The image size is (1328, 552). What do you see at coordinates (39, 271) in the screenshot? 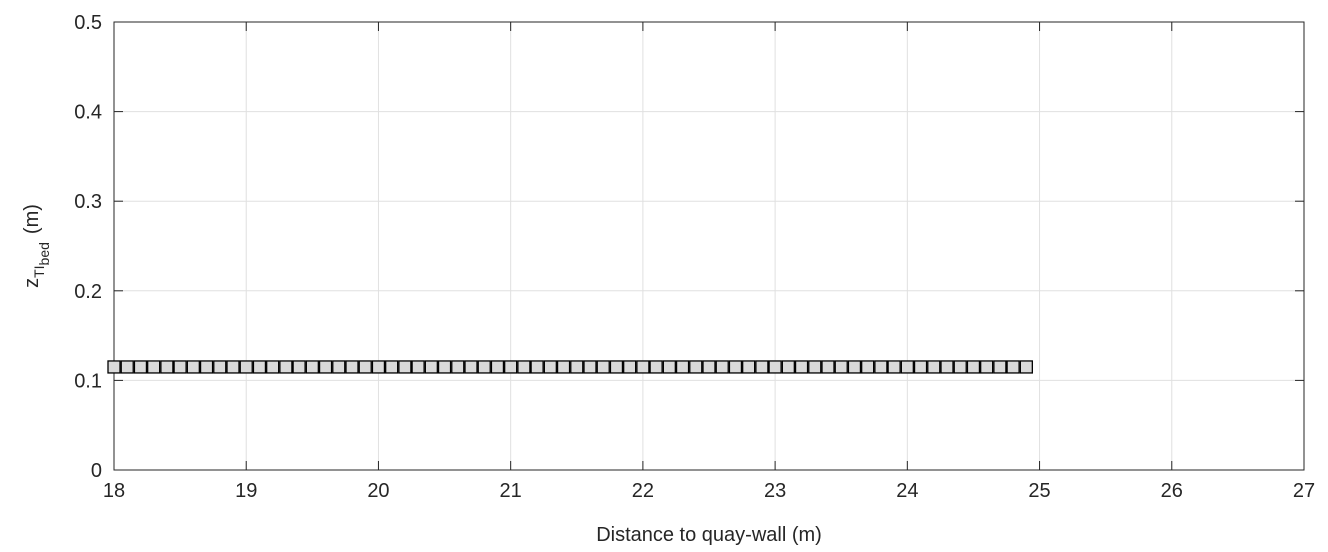
I see `y-axis-label-sub1: TI` at bounding box center [39, 271].